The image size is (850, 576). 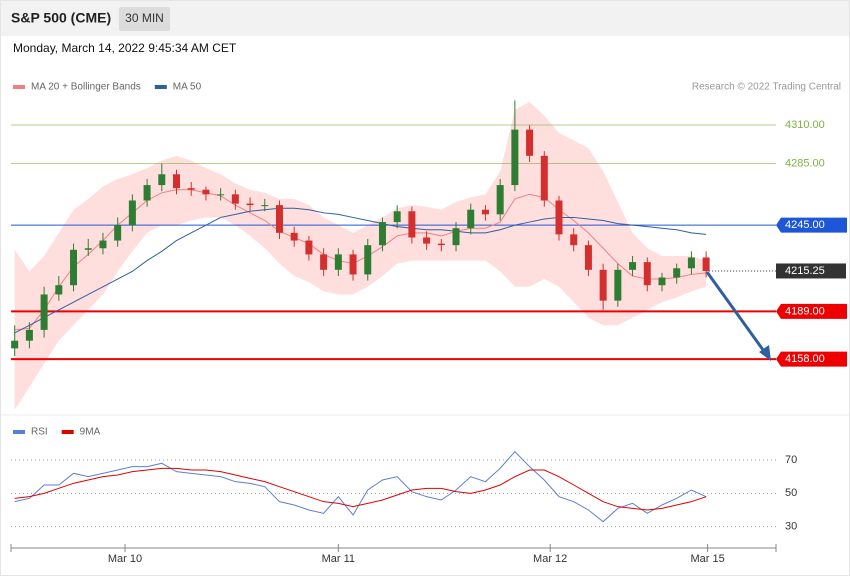 What do you see at coordinates (550, 559) in the screenshot?
I see `x-tick-label: Mar 12` at bounding box center [550, 559].